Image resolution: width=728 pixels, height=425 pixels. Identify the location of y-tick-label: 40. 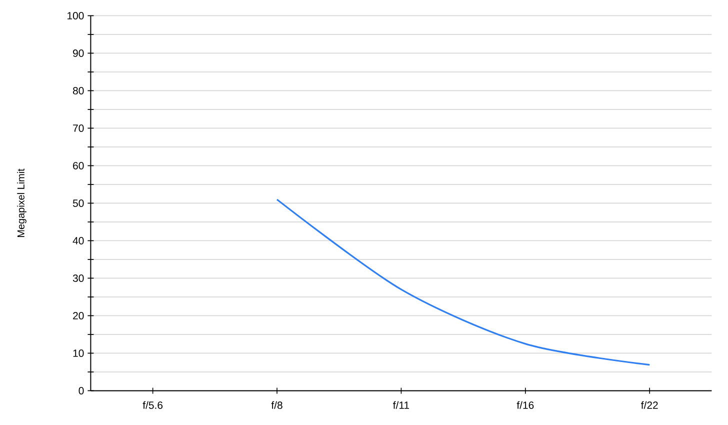
(78, 240).